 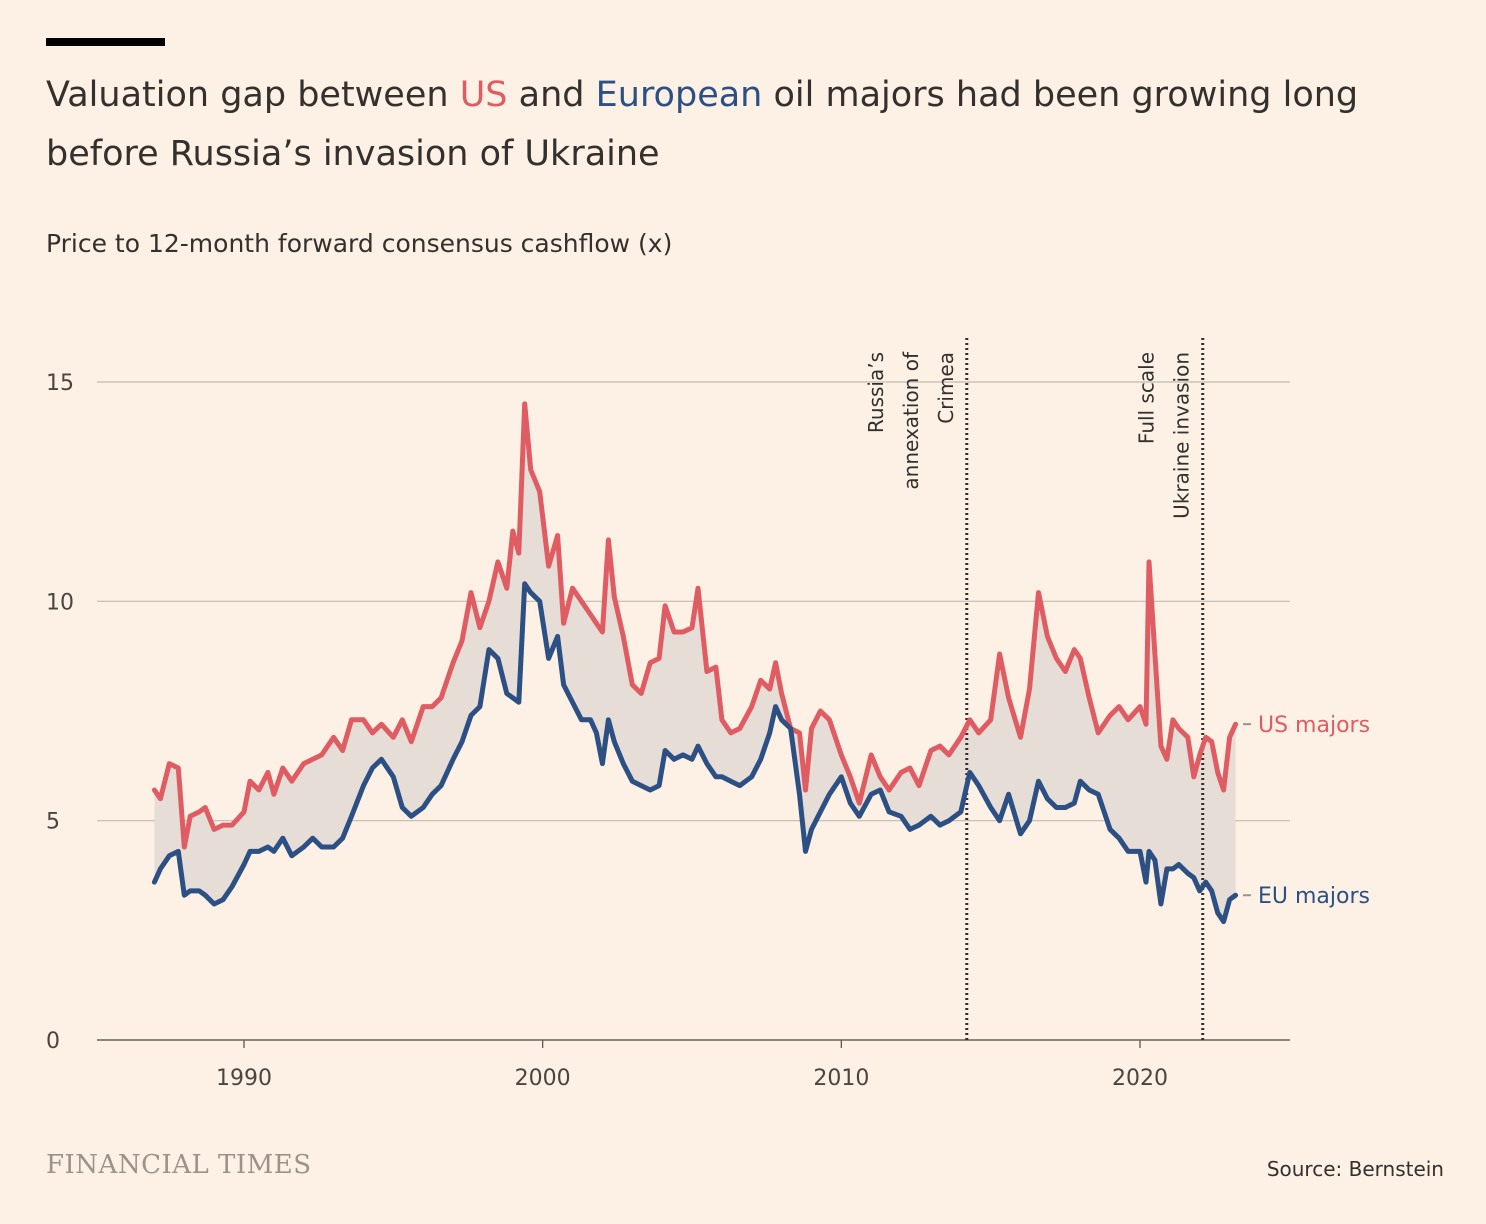 I want to click on annotation-label: annexation of, so click(x=911, y=420).